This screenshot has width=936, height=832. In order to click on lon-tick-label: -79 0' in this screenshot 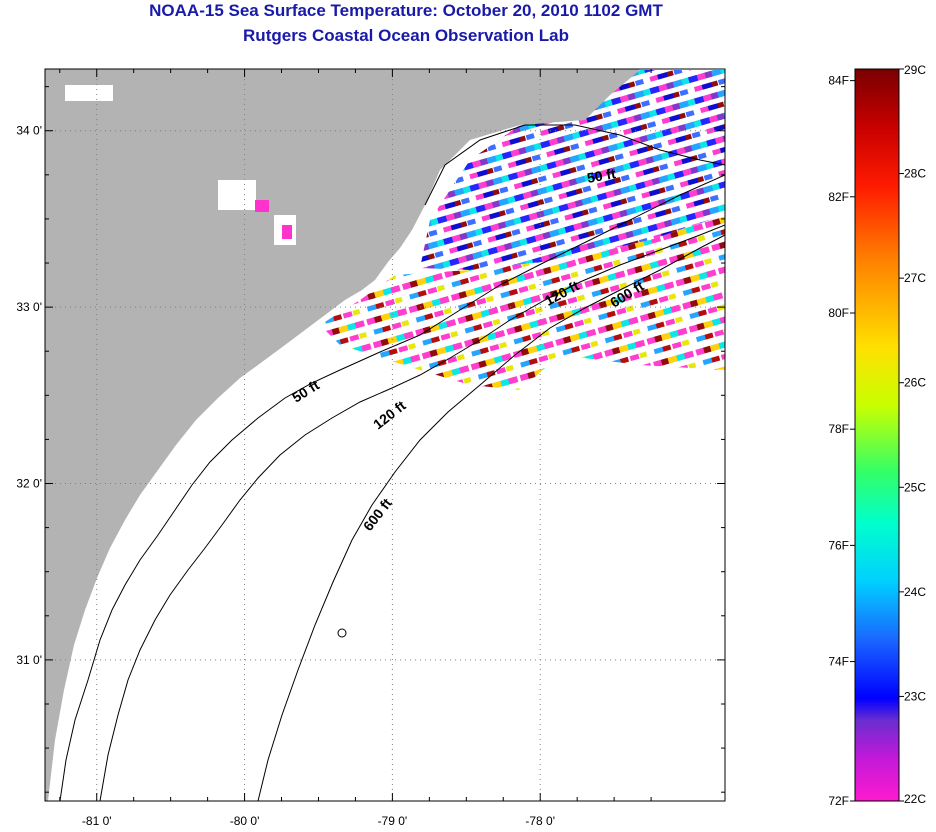, I will do `click(393, 821)`.